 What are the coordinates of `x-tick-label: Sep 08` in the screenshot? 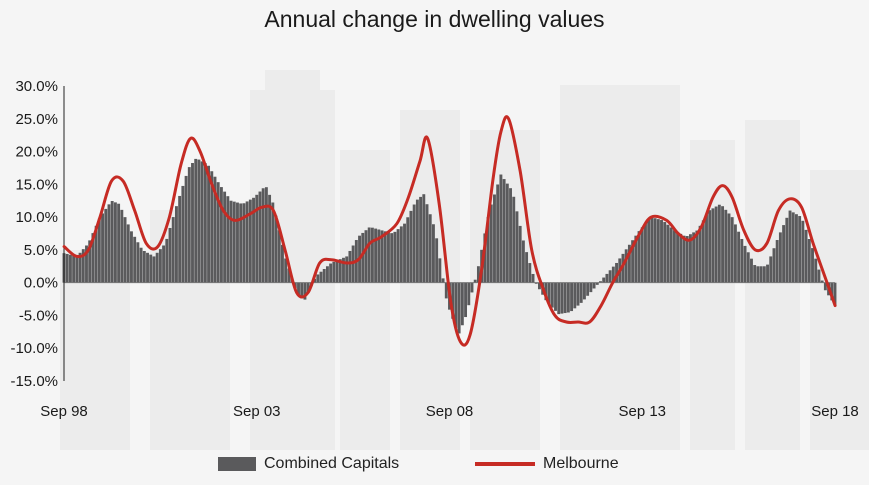 It's located at (450, 411).